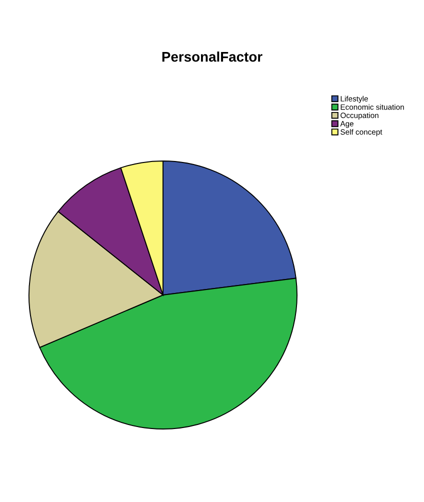 The image size is (424, 502). I want to click on chart-title: PersonalFactor, so click(212, 57).